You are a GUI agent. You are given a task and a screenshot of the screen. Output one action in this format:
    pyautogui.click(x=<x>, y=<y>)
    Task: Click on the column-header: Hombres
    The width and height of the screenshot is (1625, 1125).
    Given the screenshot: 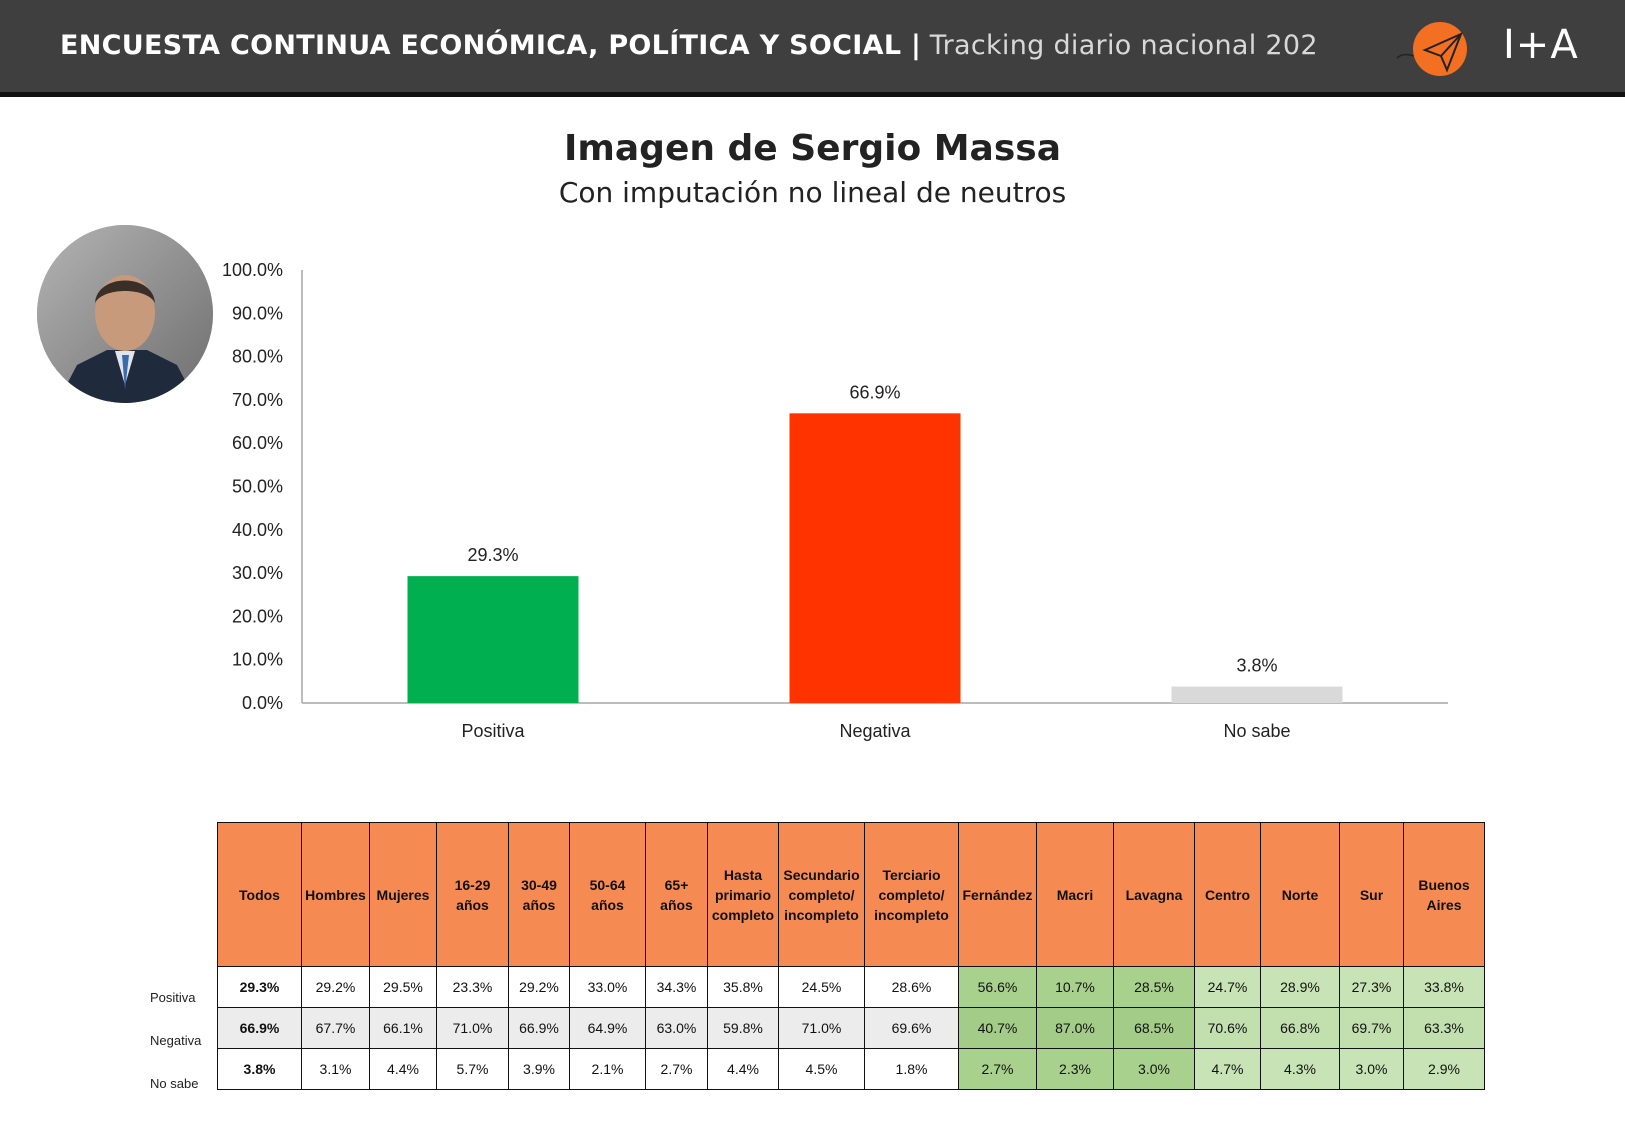 What is the action you would take?
    pyautogui.click(x=335, y=894)
    